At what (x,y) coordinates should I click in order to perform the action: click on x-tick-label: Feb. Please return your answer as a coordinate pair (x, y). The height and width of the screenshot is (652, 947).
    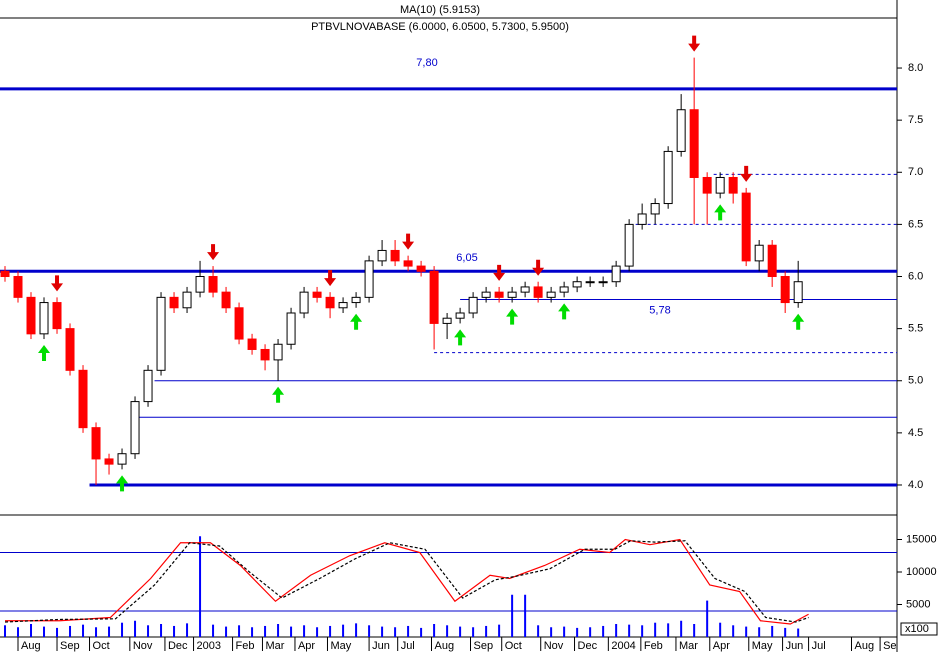
    Looking at the image, I should click on (245, 646).